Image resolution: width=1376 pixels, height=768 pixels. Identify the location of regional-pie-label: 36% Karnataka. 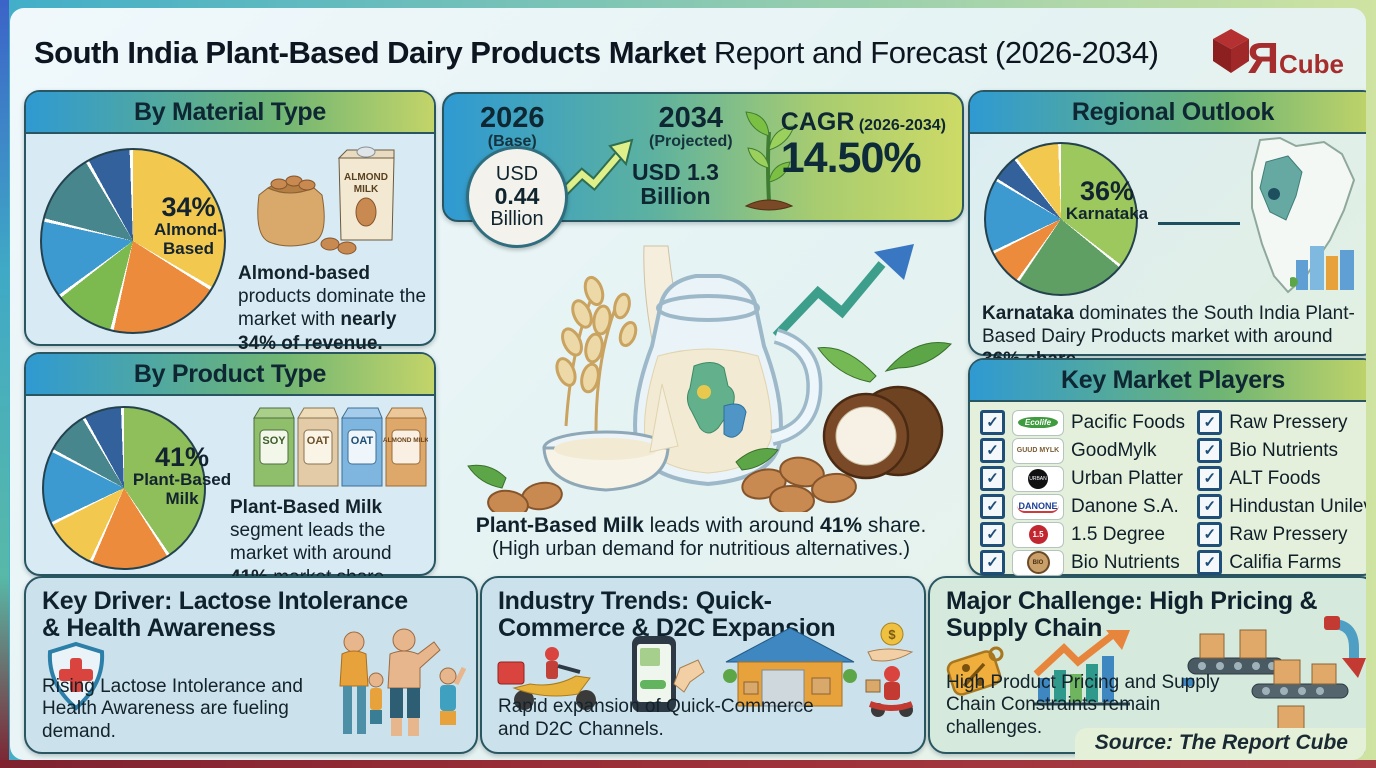
(1107, 199).